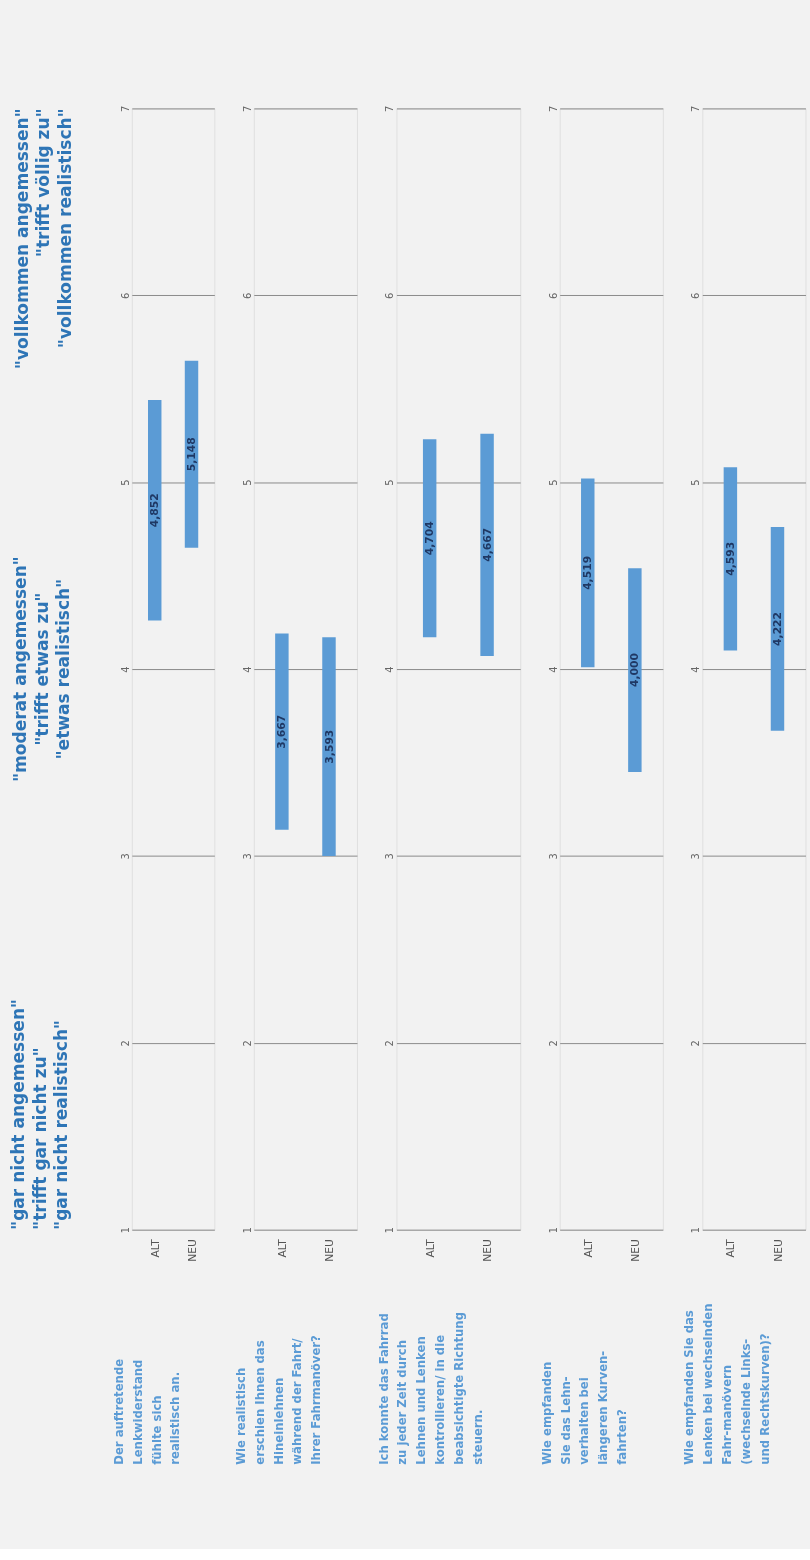 Image resolution: width=810 pixels, height=1560 pixels. I want to click on annotation: 5,148, so click(192, 454).